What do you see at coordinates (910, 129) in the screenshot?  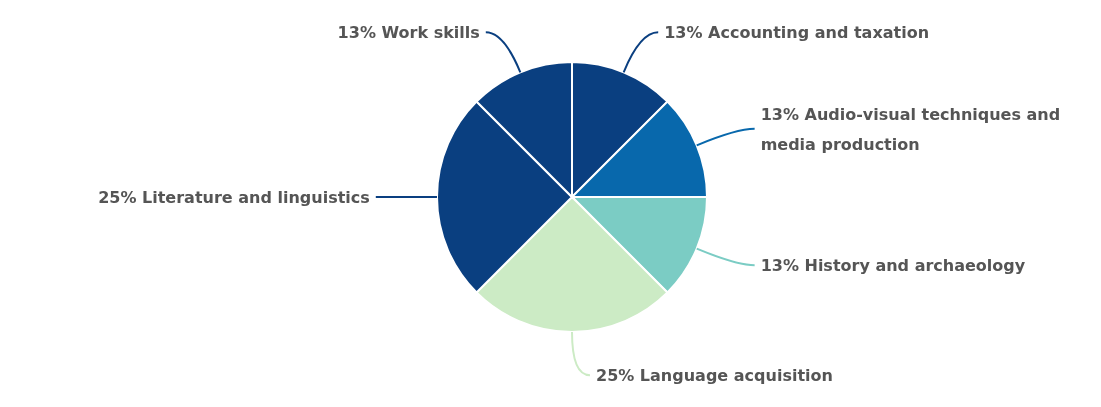 I see `slice-label: 13% Audio-visual techniques and media production` at bounding box center [910, 129].